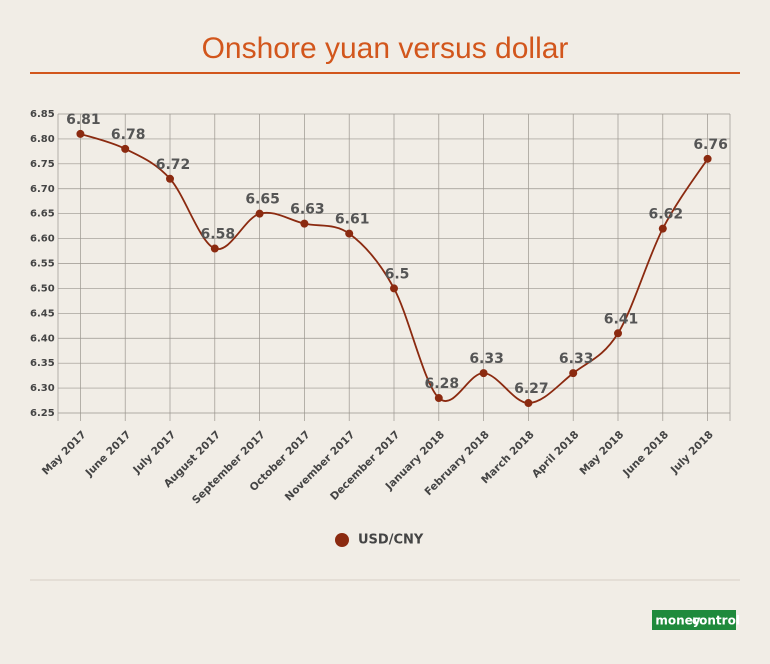 The image size is (770, 664). What do you see at coordinates (83, 120) in the screenshot?
I see `data-label: 6.81` at bounding box center [83, 120].